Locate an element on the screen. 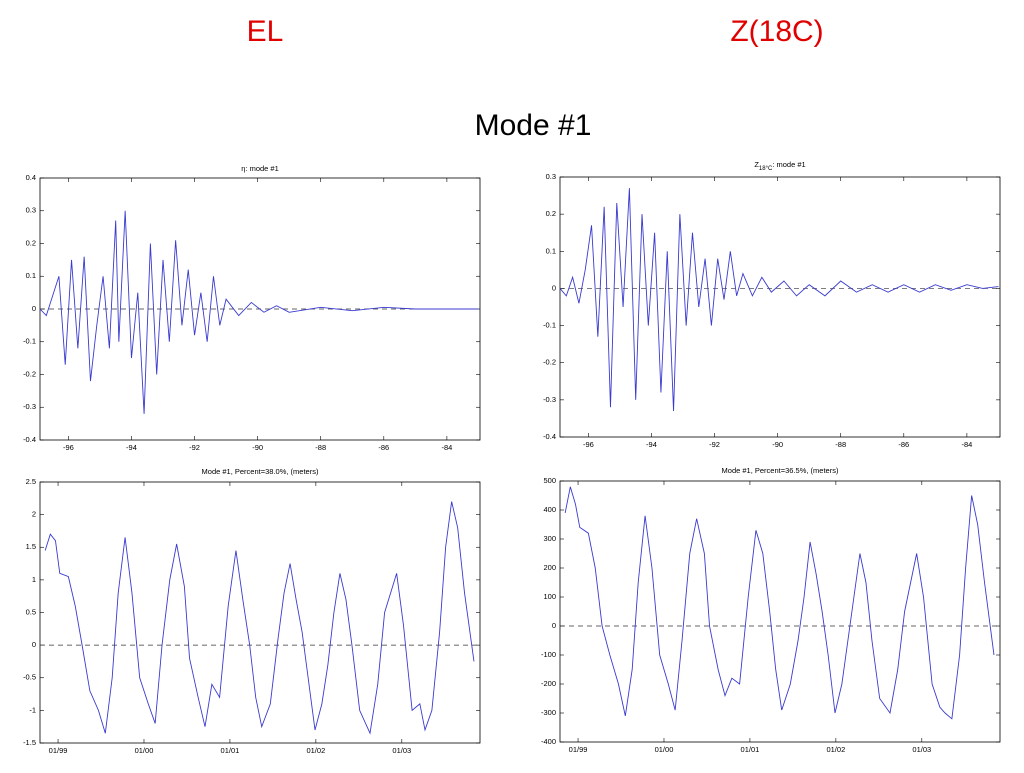  chart-title: Mode #1, Percent=36.5%, (meters) is located at coordinates (780, 470).